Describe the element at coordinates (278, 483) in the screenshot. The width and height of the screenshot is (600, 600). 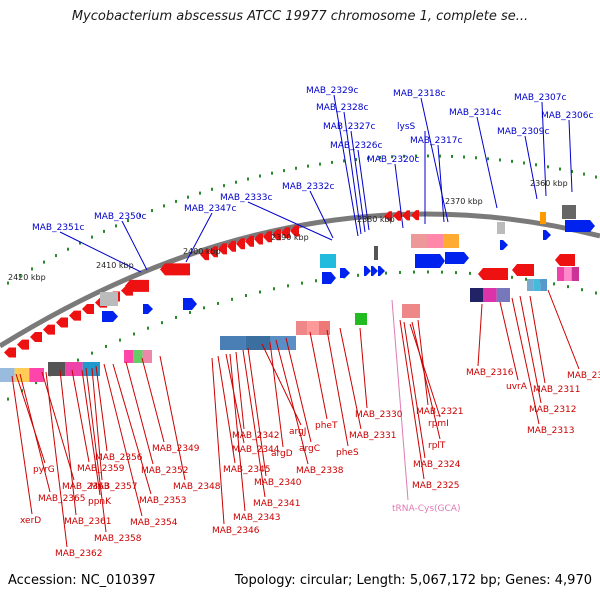
I see `reverse-gene-label: MAB_2340` at that location.